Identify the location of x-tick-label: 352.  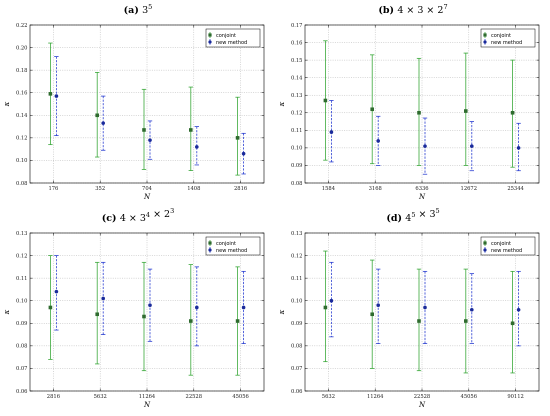
(100, 189).